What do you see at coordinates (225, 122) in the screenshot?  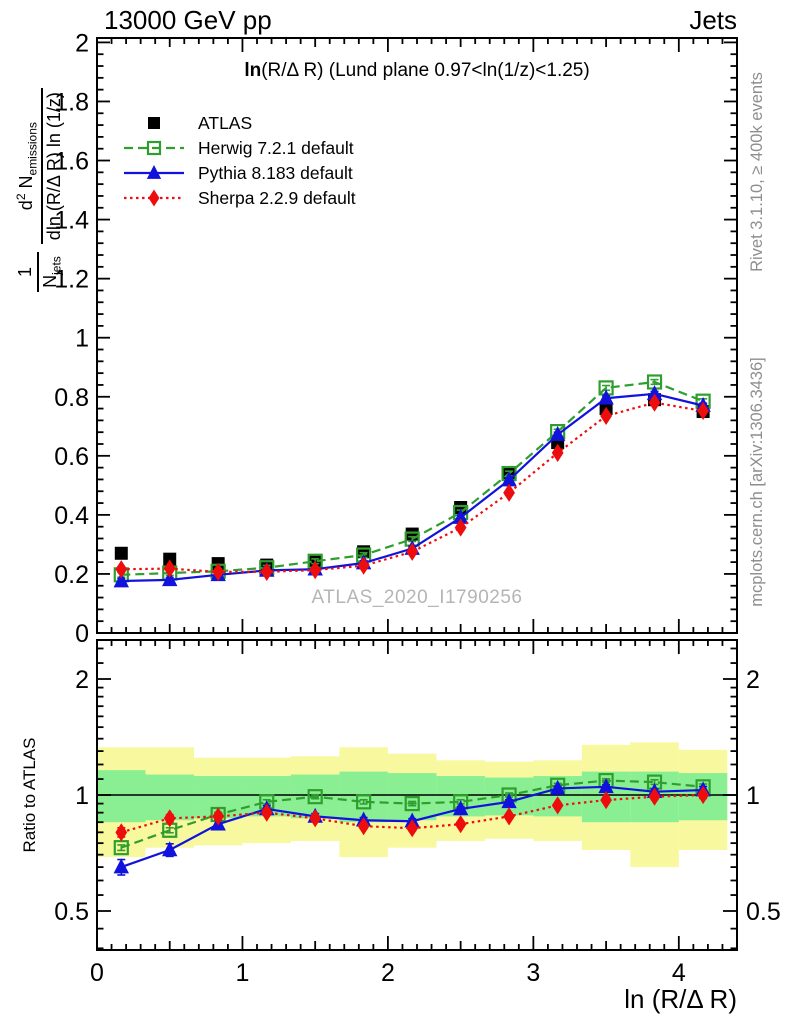 I see `legend-label: ATLAS` at bounding box center [225, 122].